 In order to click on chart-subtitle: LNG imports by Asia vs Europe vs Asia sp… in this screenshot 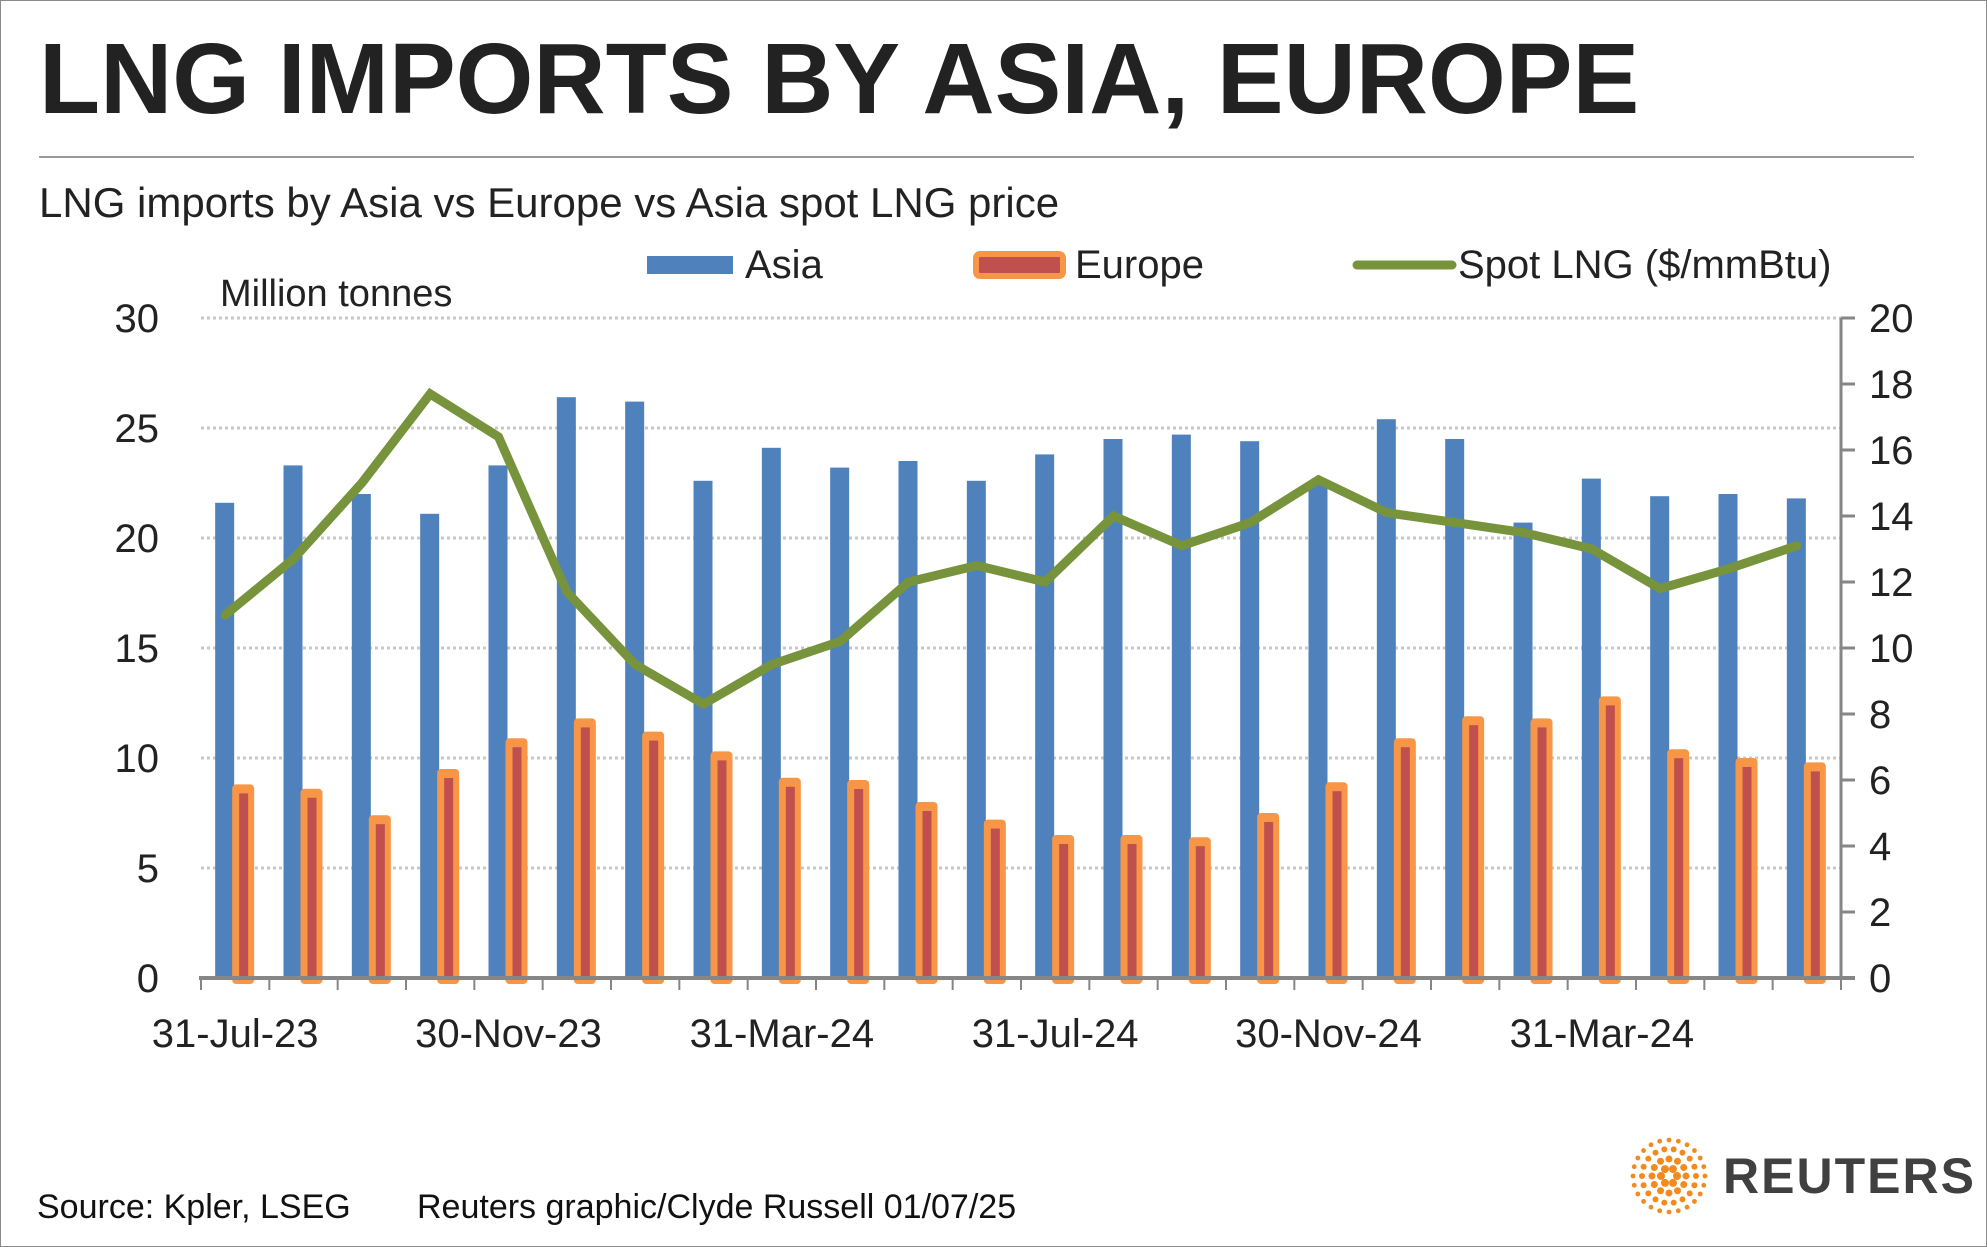, I will do `click(549, 202)`.